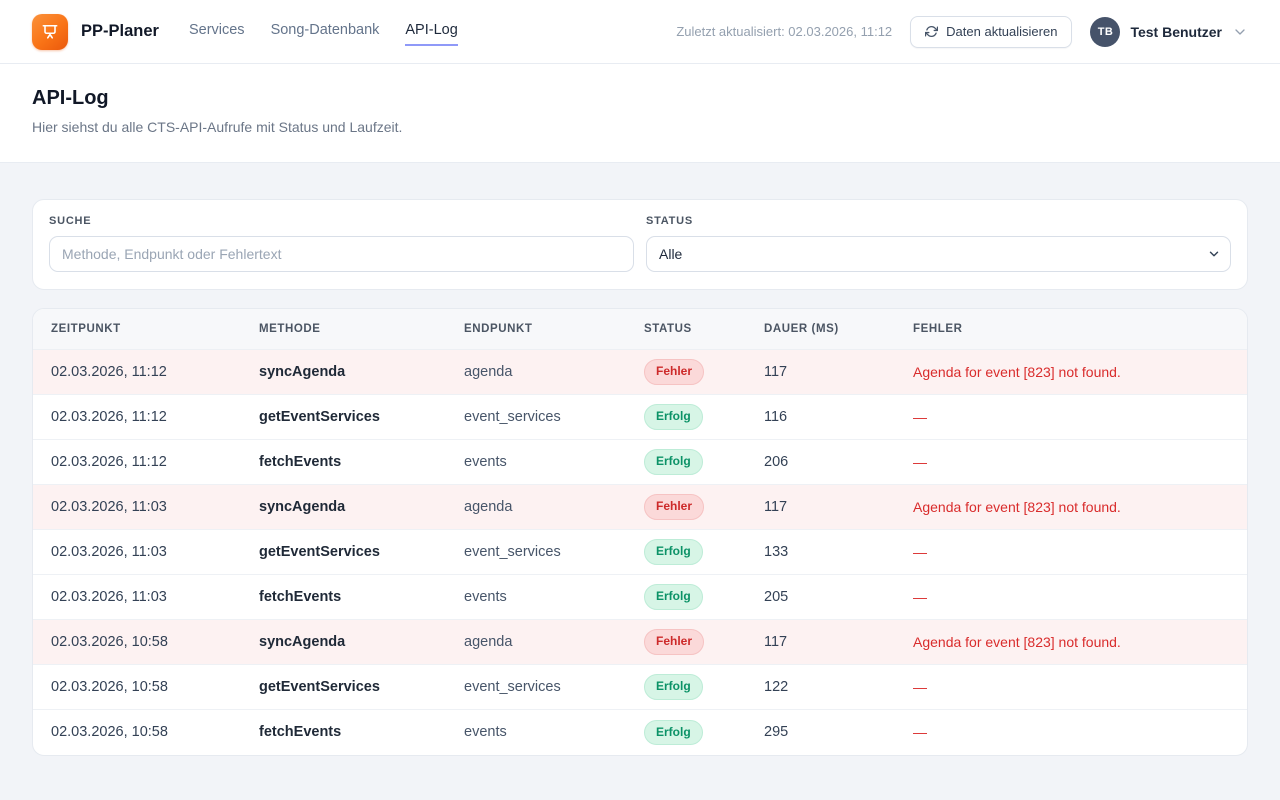  Describe the element at coordinates (70, 221) in the screenshot. I see `search-label: SUCHE` at that location.